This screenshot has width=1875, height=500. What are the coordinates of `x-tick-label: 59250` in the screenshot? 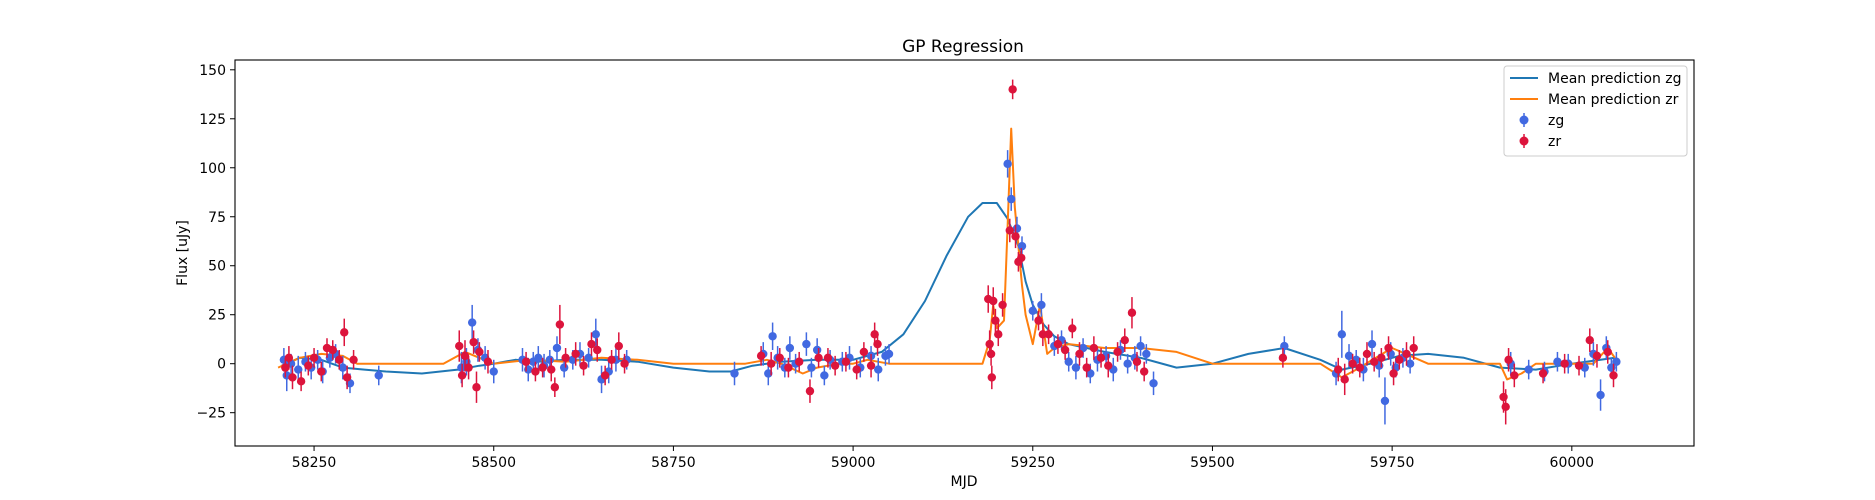 It's located at (1033, 463).